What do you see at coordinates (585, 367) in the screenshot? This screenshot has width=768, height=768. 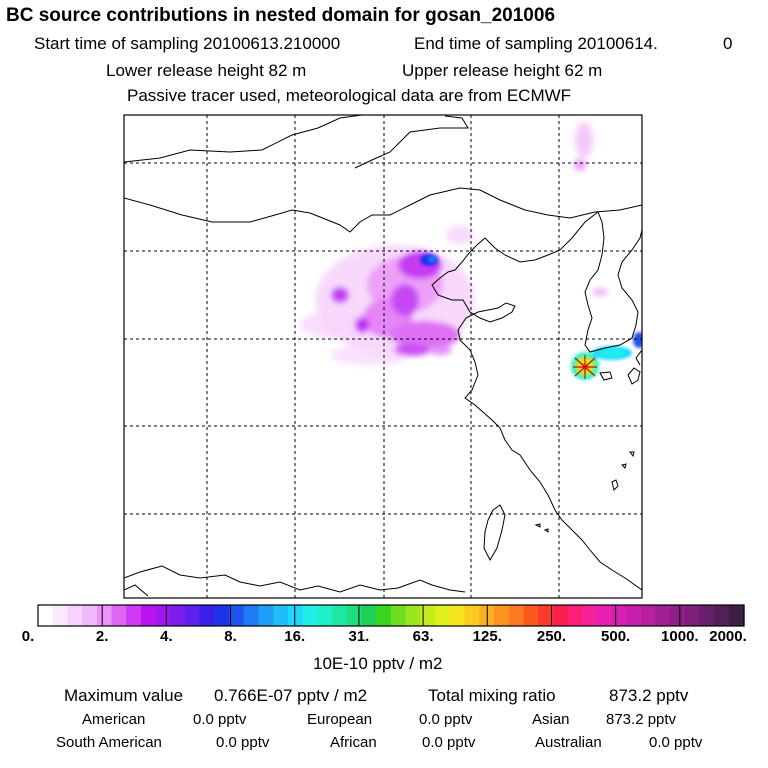 I see `receptor-marker` at bounding box center [585, 367].